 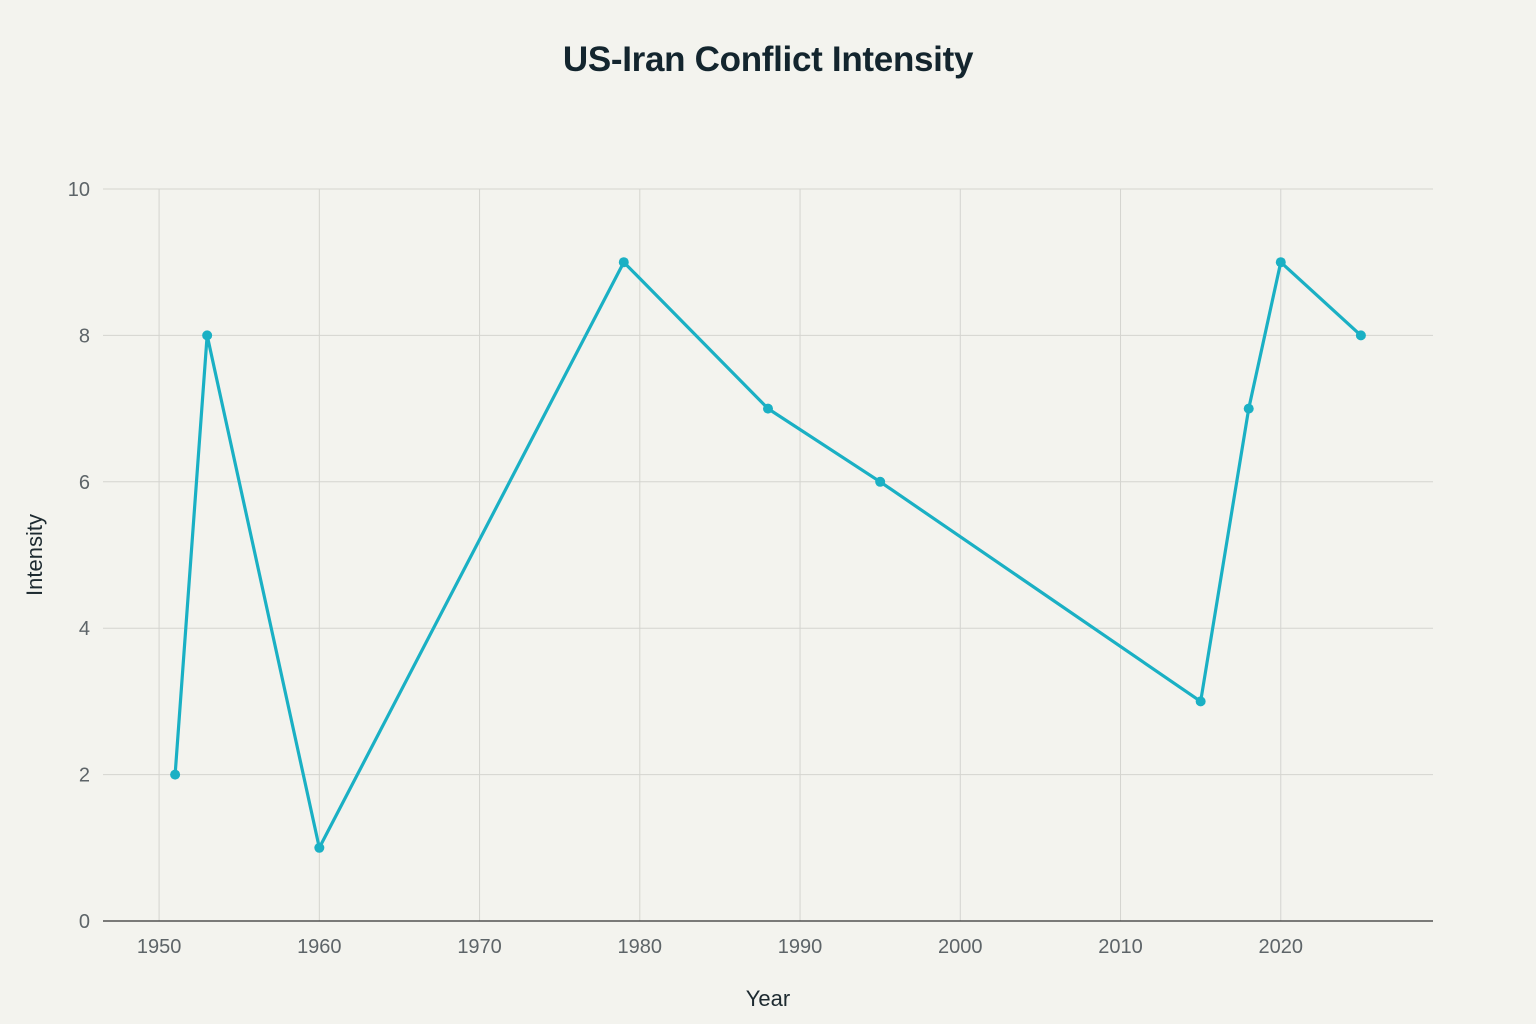 What do you see at coordinates (34, 555) in the screenshot?
I see `y-axis-title: Intensity` at bounding box center [34, 555].